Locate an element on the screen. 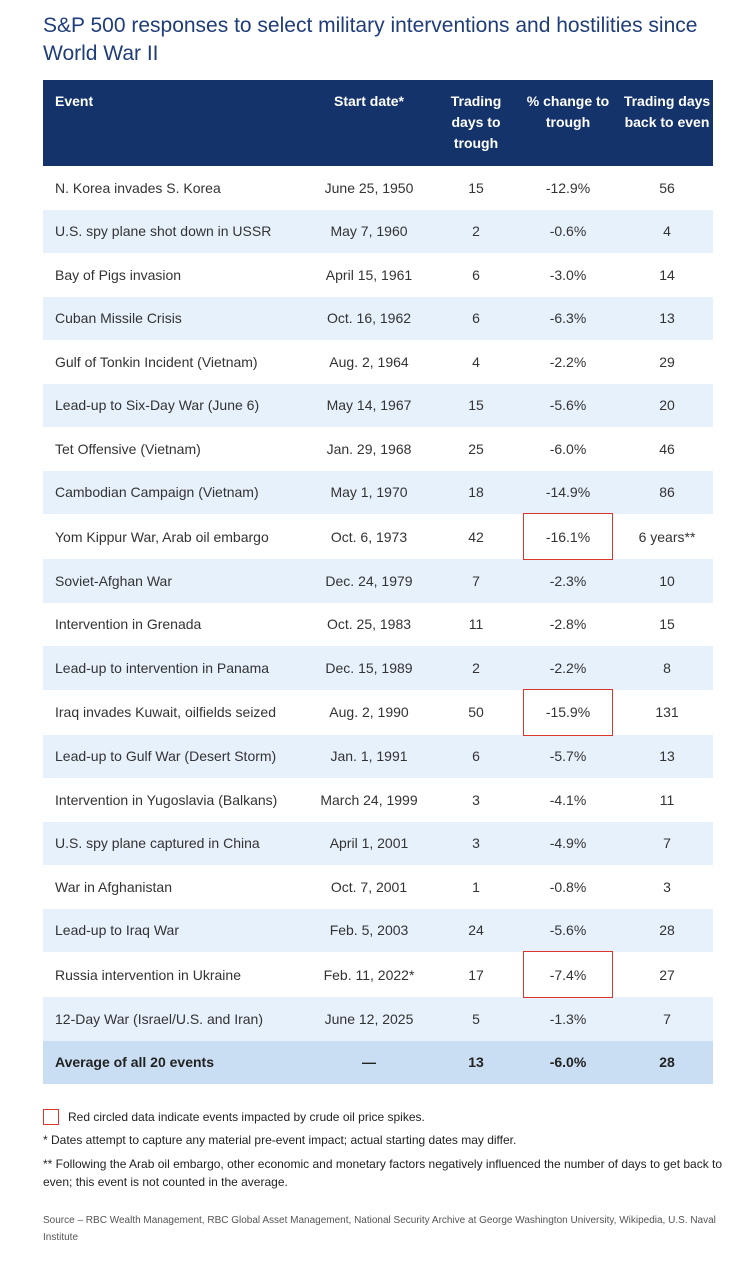 Image resolution: width=742 pixels, height=1274 pixels. average-cell-event: Average of all 20 events is located at coordinates (135, 1062).